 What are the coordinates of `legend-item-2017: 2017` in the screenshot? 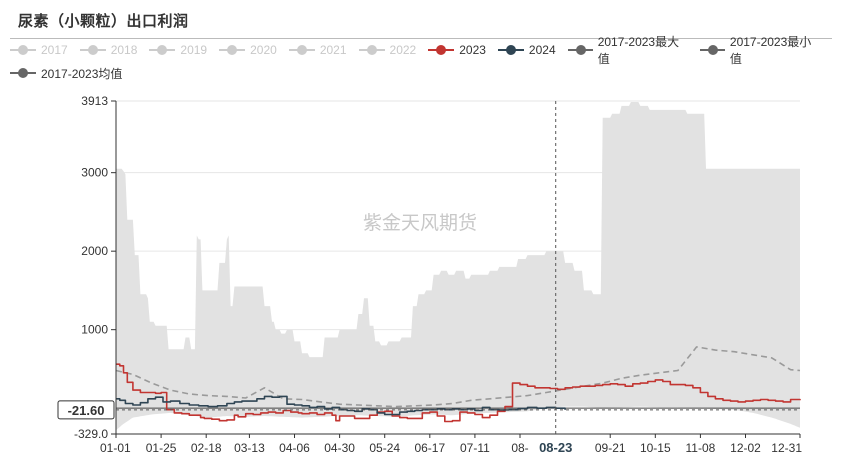 It's located at (39, 50).